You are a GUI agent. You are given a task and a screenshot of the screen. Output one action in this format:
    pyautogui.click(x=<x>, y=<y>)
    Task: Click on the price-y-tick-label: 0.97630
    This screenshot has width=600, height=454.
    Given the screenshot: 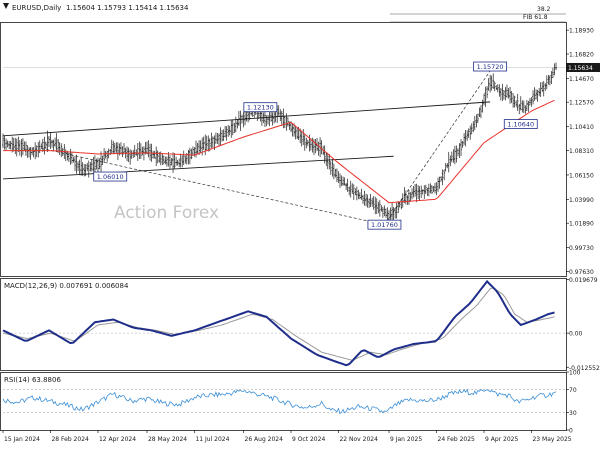 What is the action you would take?
    pyautogui.click(x=581, y=272)
    